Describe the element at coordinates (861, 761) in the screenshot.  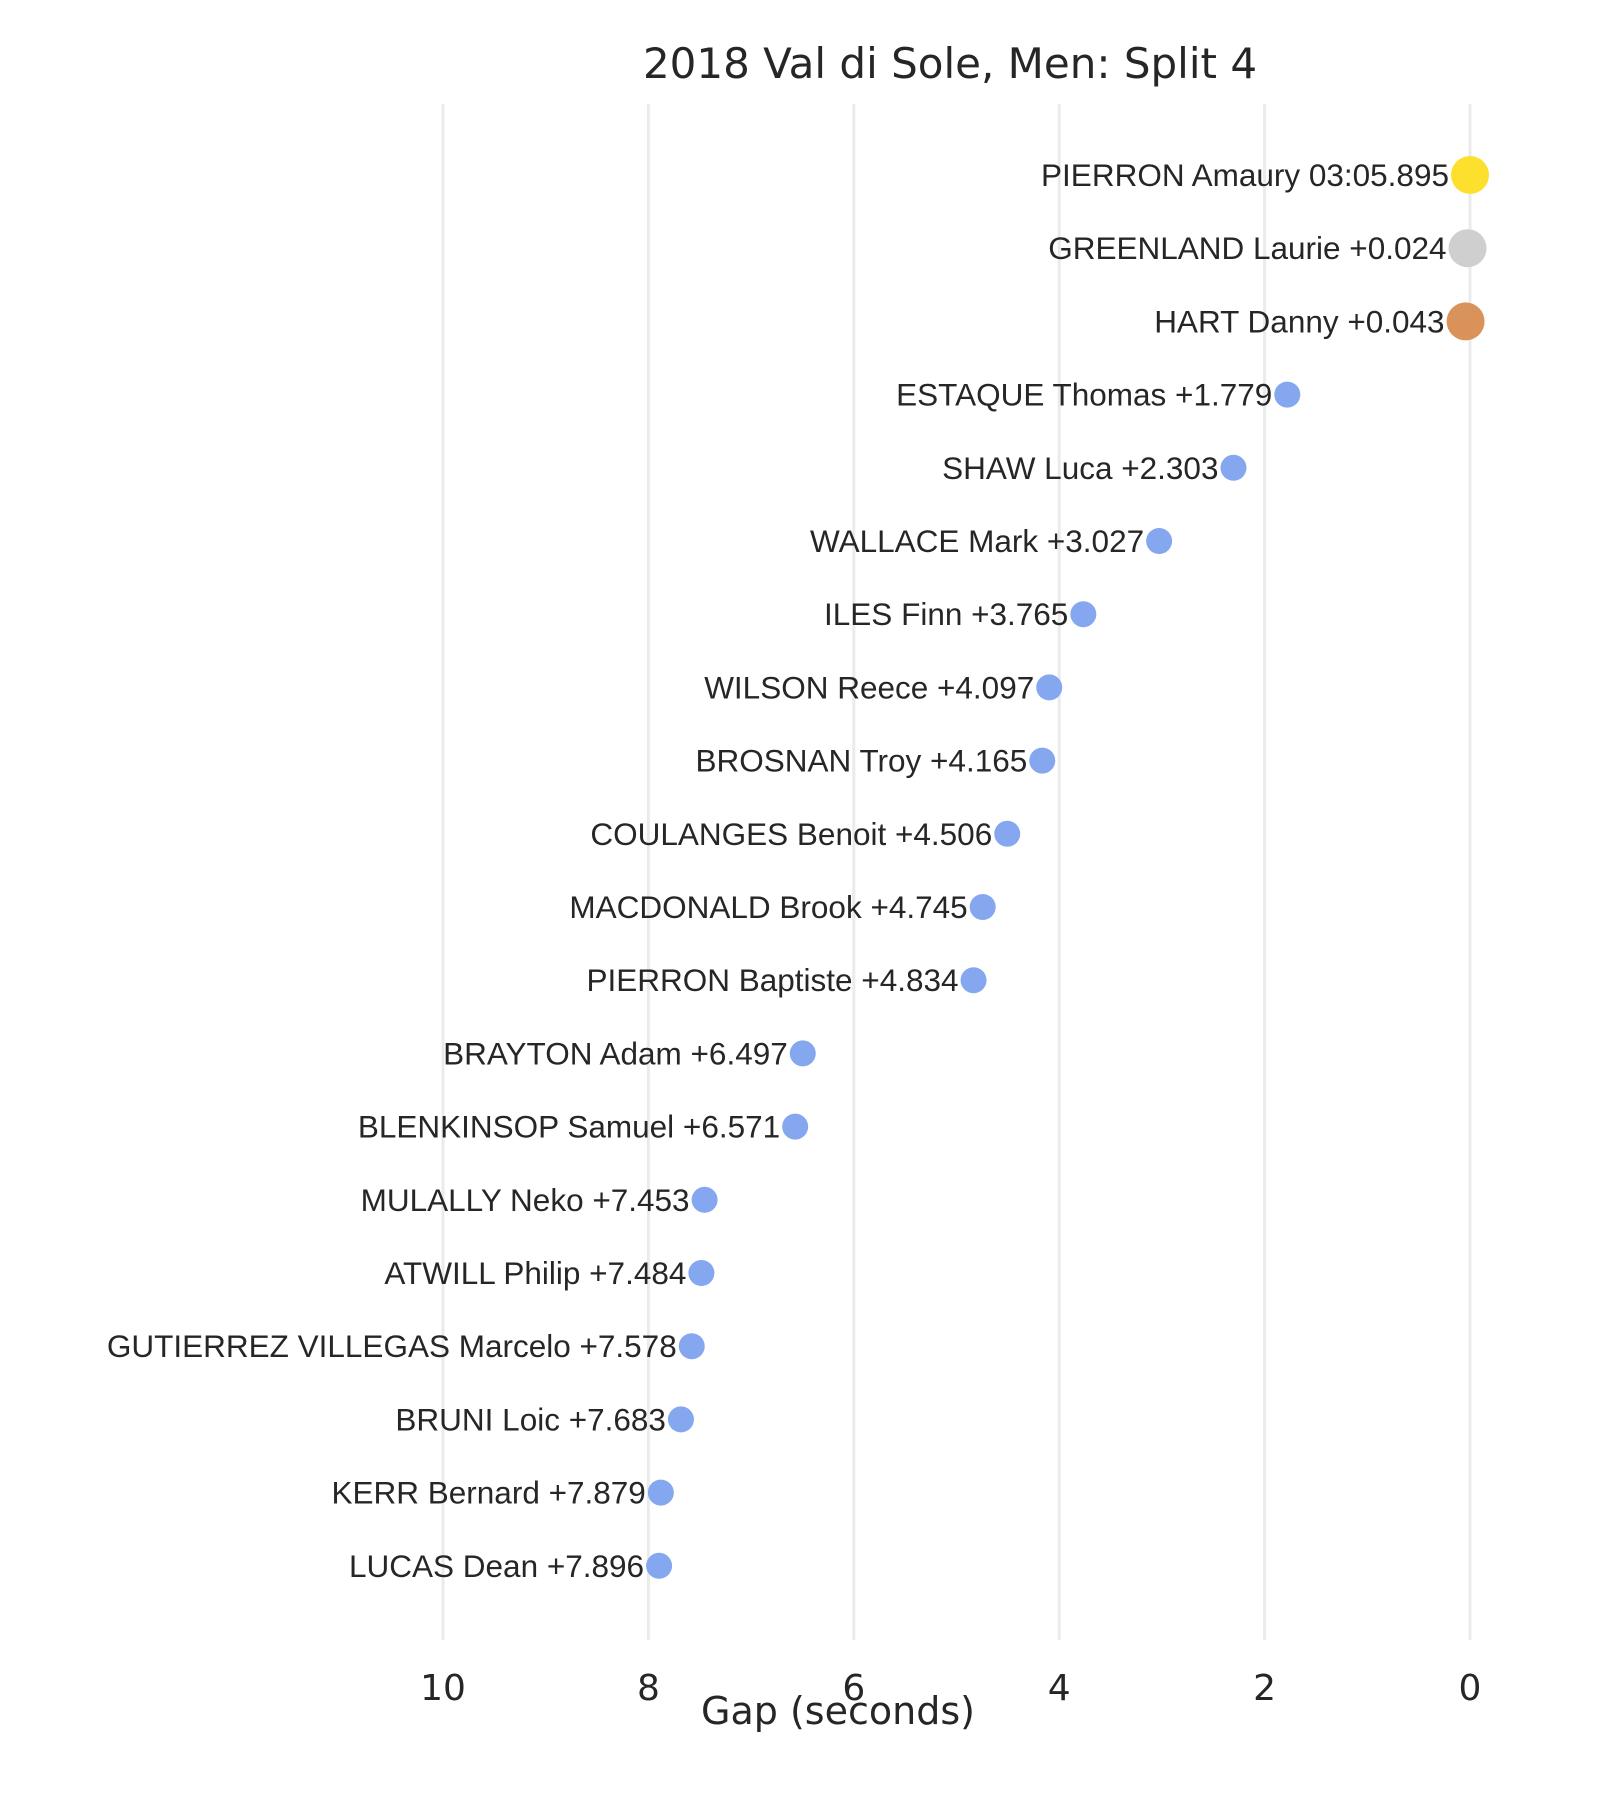
I see `point-label: BROSNAN Troy +4.165` at that location.